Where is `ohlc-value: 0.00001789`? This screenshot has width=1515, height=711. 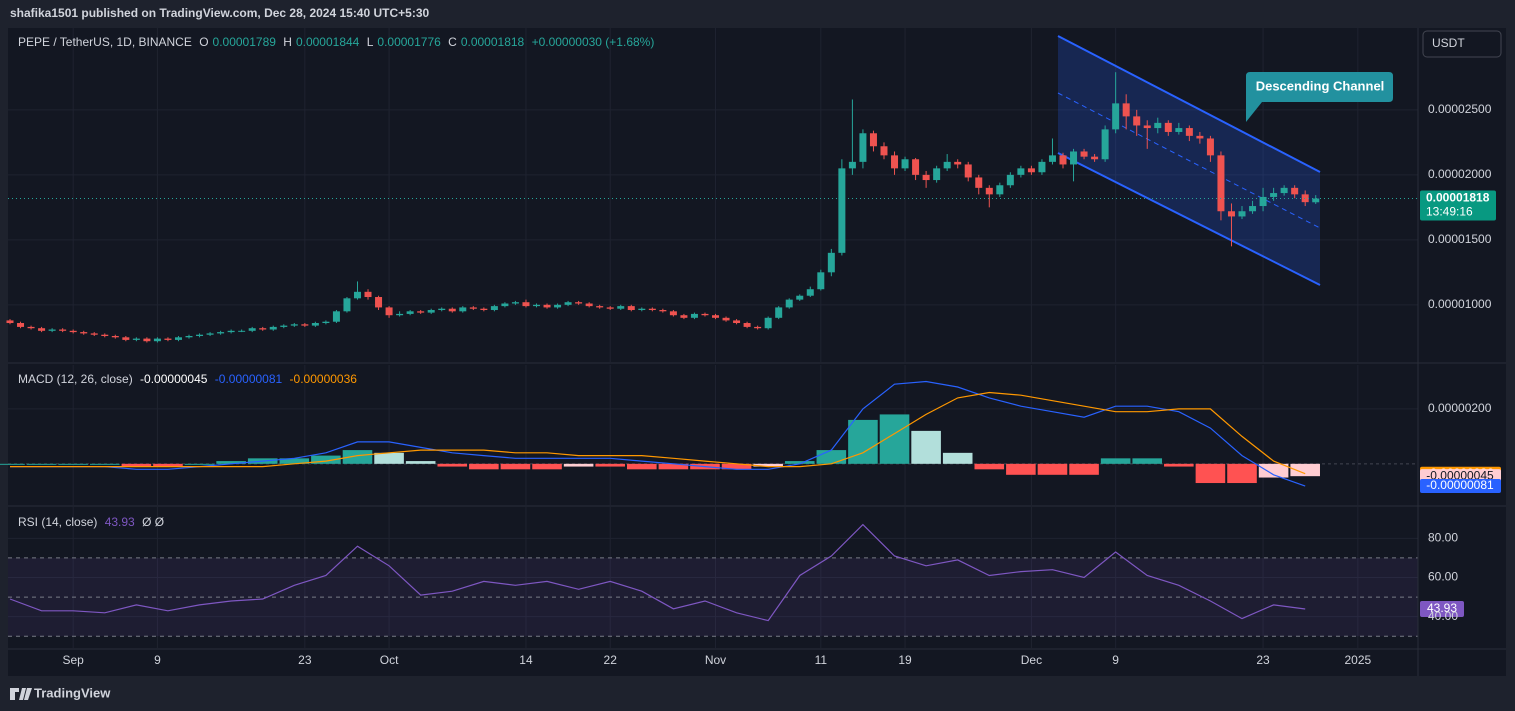 ohlc-value: 0.00001789 is located at coordinates (244, 42).